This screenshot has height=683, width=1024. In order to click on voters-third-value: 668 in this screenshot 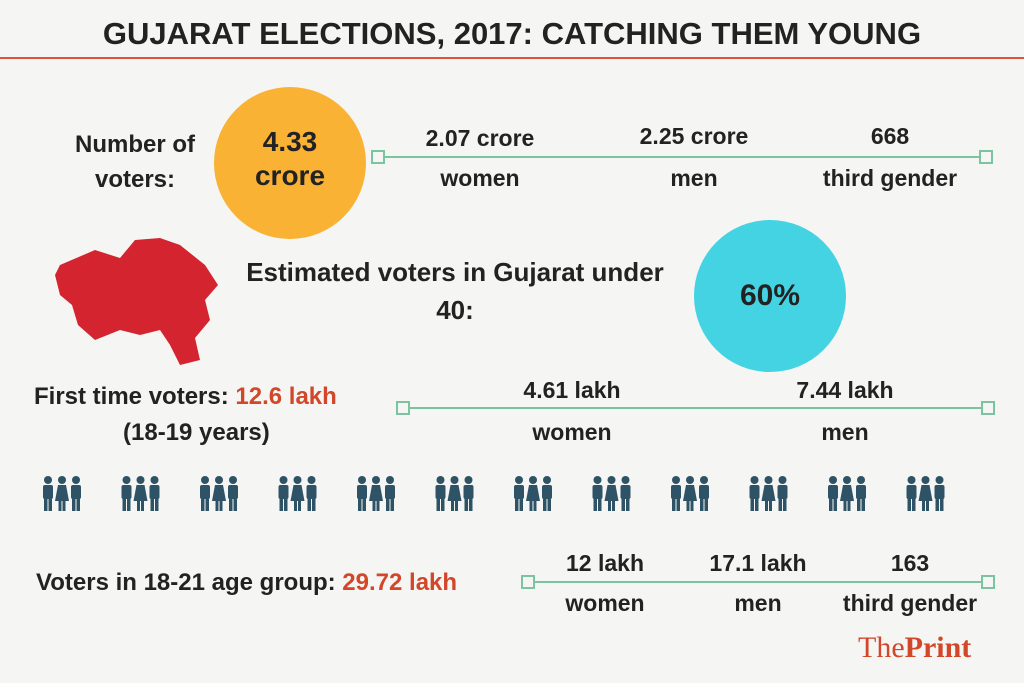, I will do `click(890, 136)`.